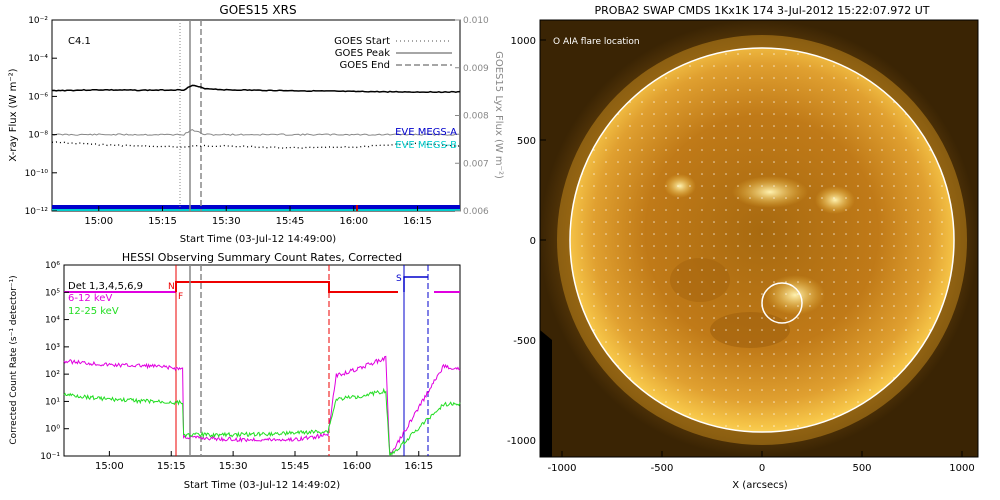 The image size is (1000, 500). What do you see at coordinates (256, 207) in the screenshot?
I see `eve-megs-a-band` at bounding box center [256, 207].